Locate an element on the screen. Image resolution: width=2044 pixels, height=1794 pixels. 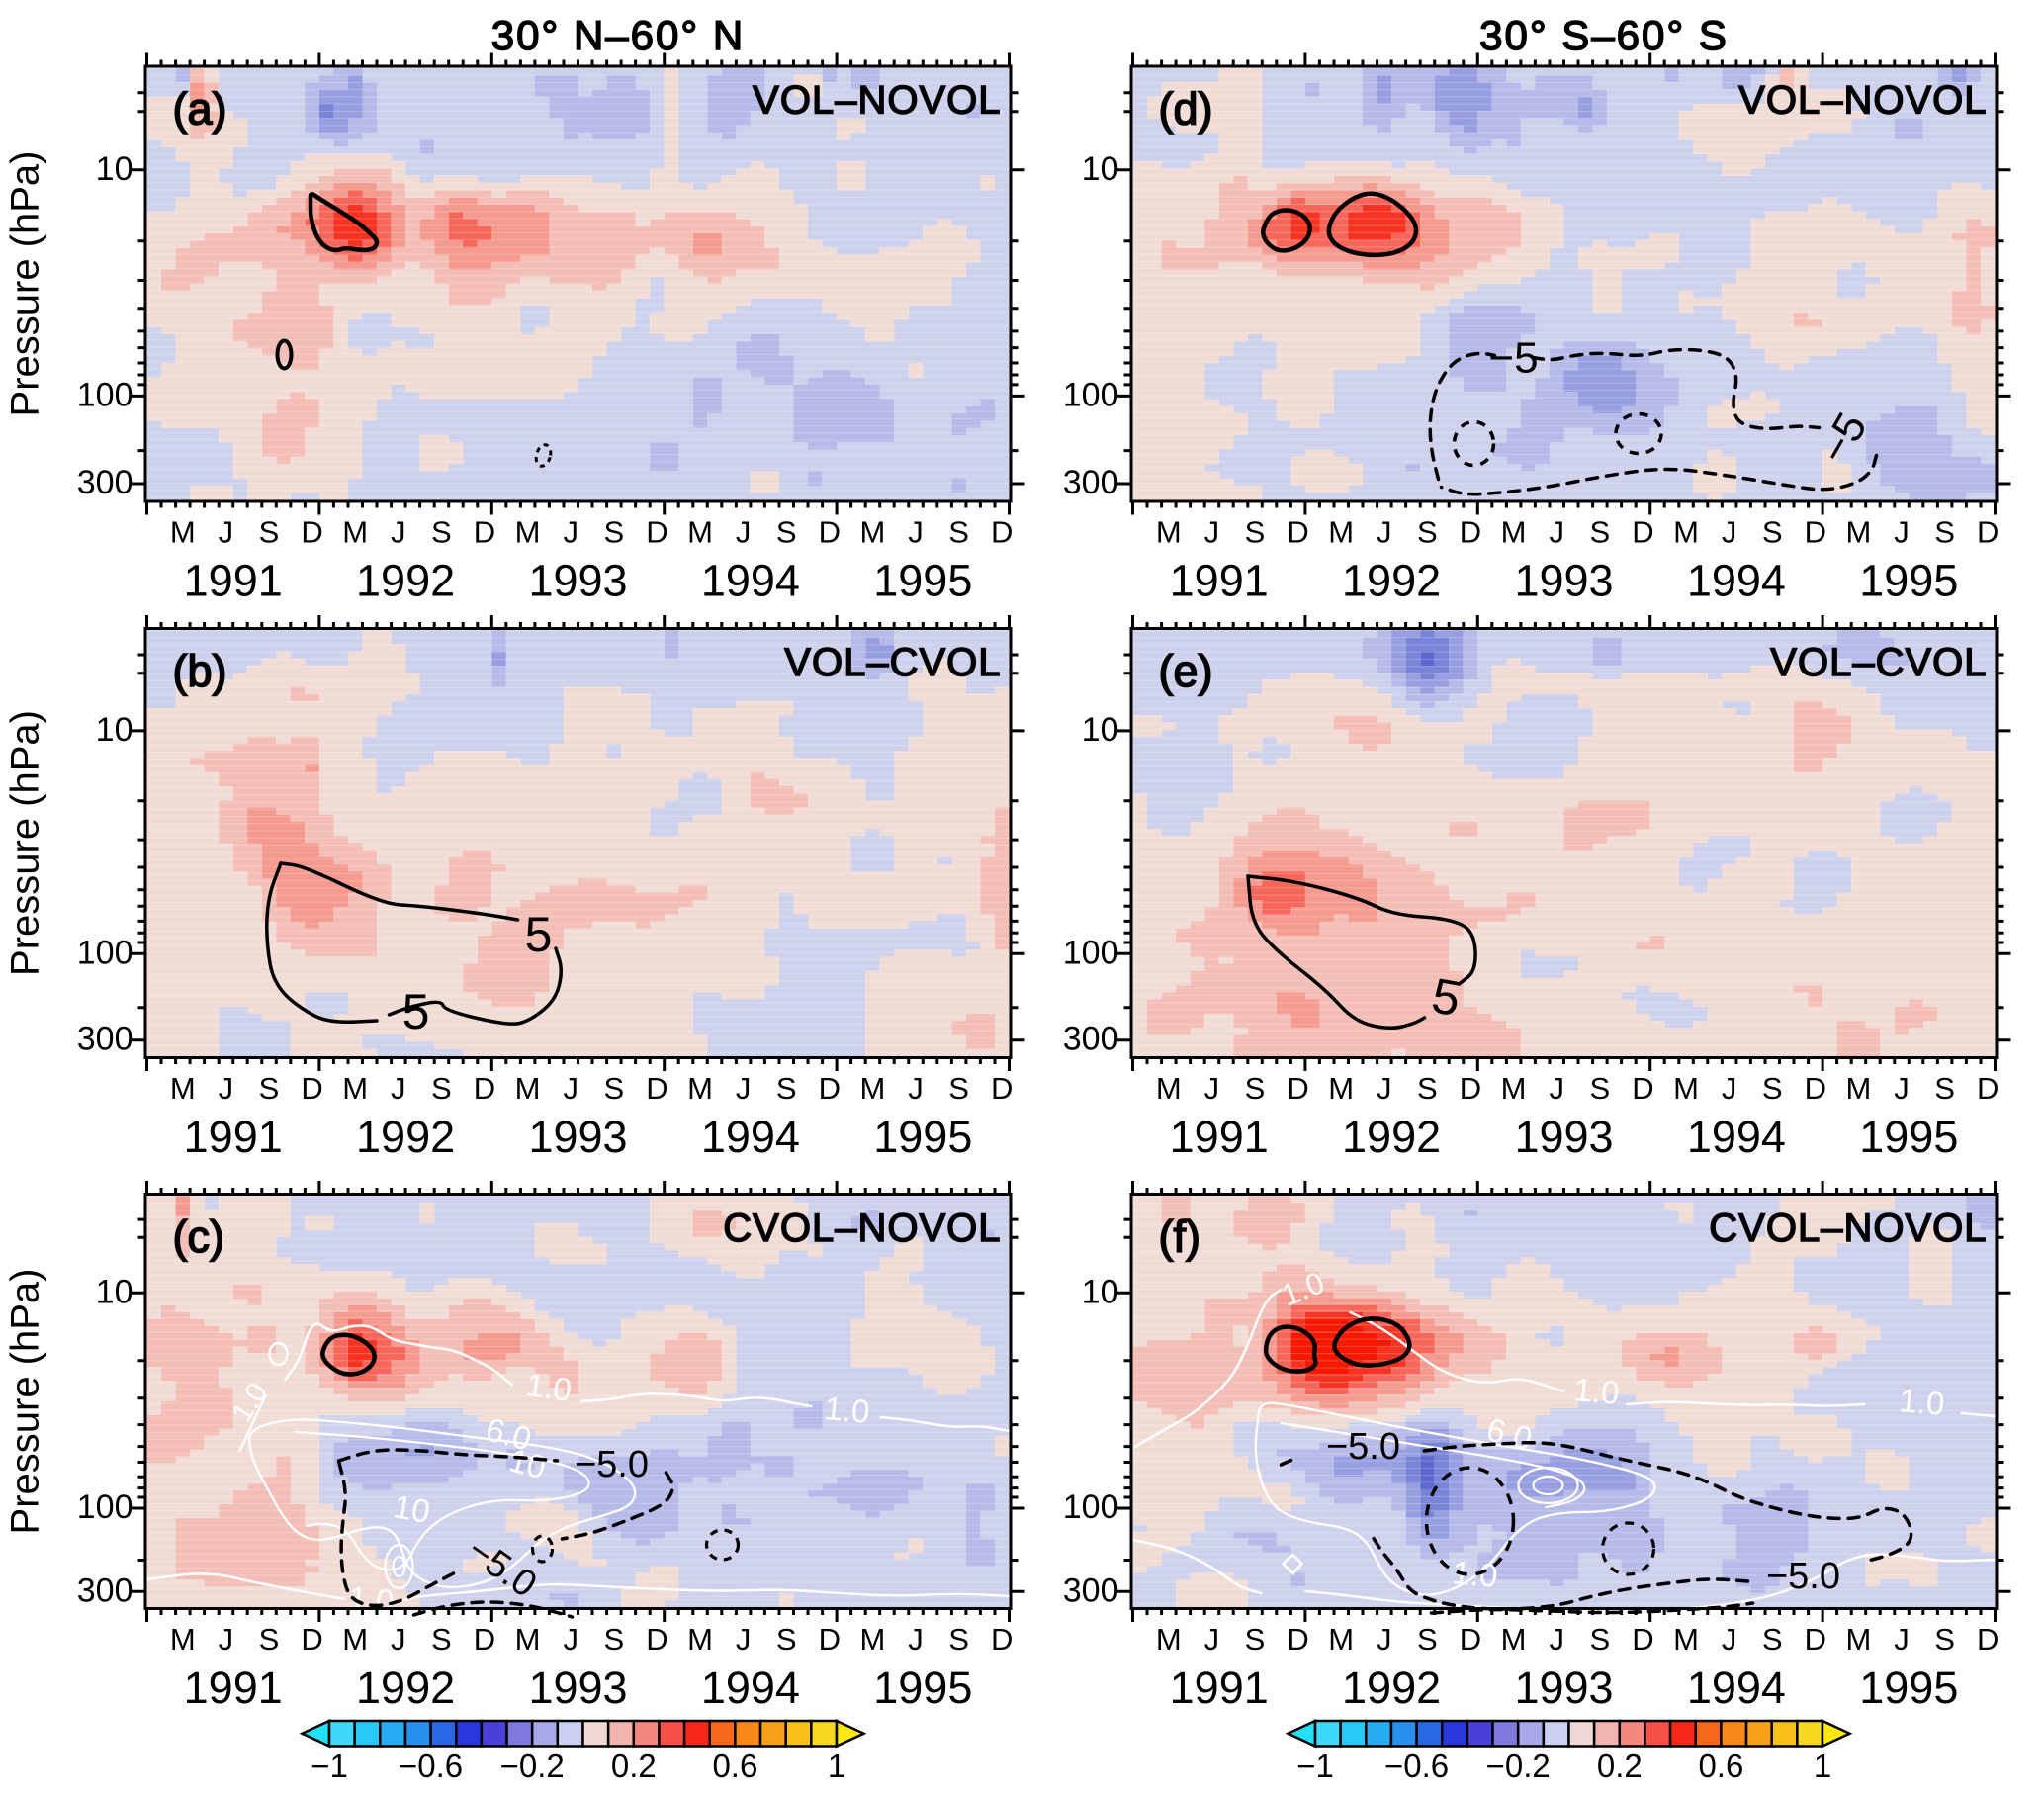
svg-text: −0.6 is located at coordinates (431, 1766).